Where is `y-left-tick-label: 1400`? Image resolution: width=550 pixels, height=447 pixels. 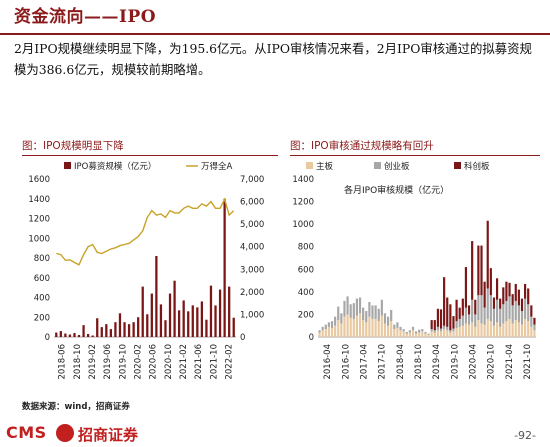
y-left-tick-label: 1400 is located at coordinates (39, 200).